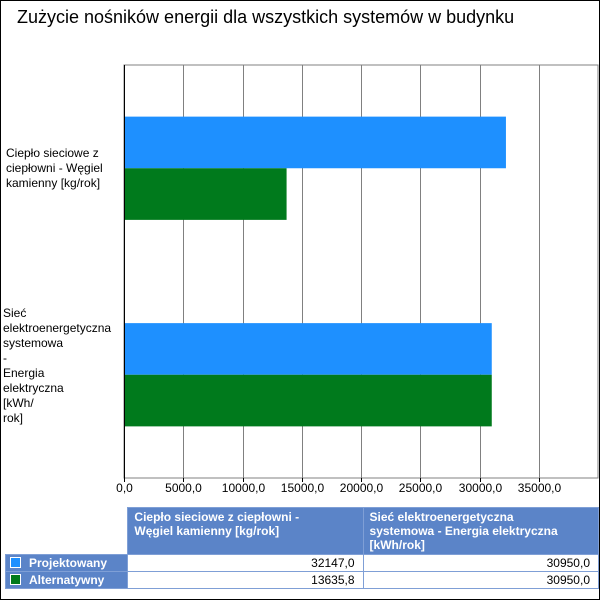 This screenshot has width=600, height=600. I want to click on legend-entry-projektowany: Projektowany, so click(66, 563).